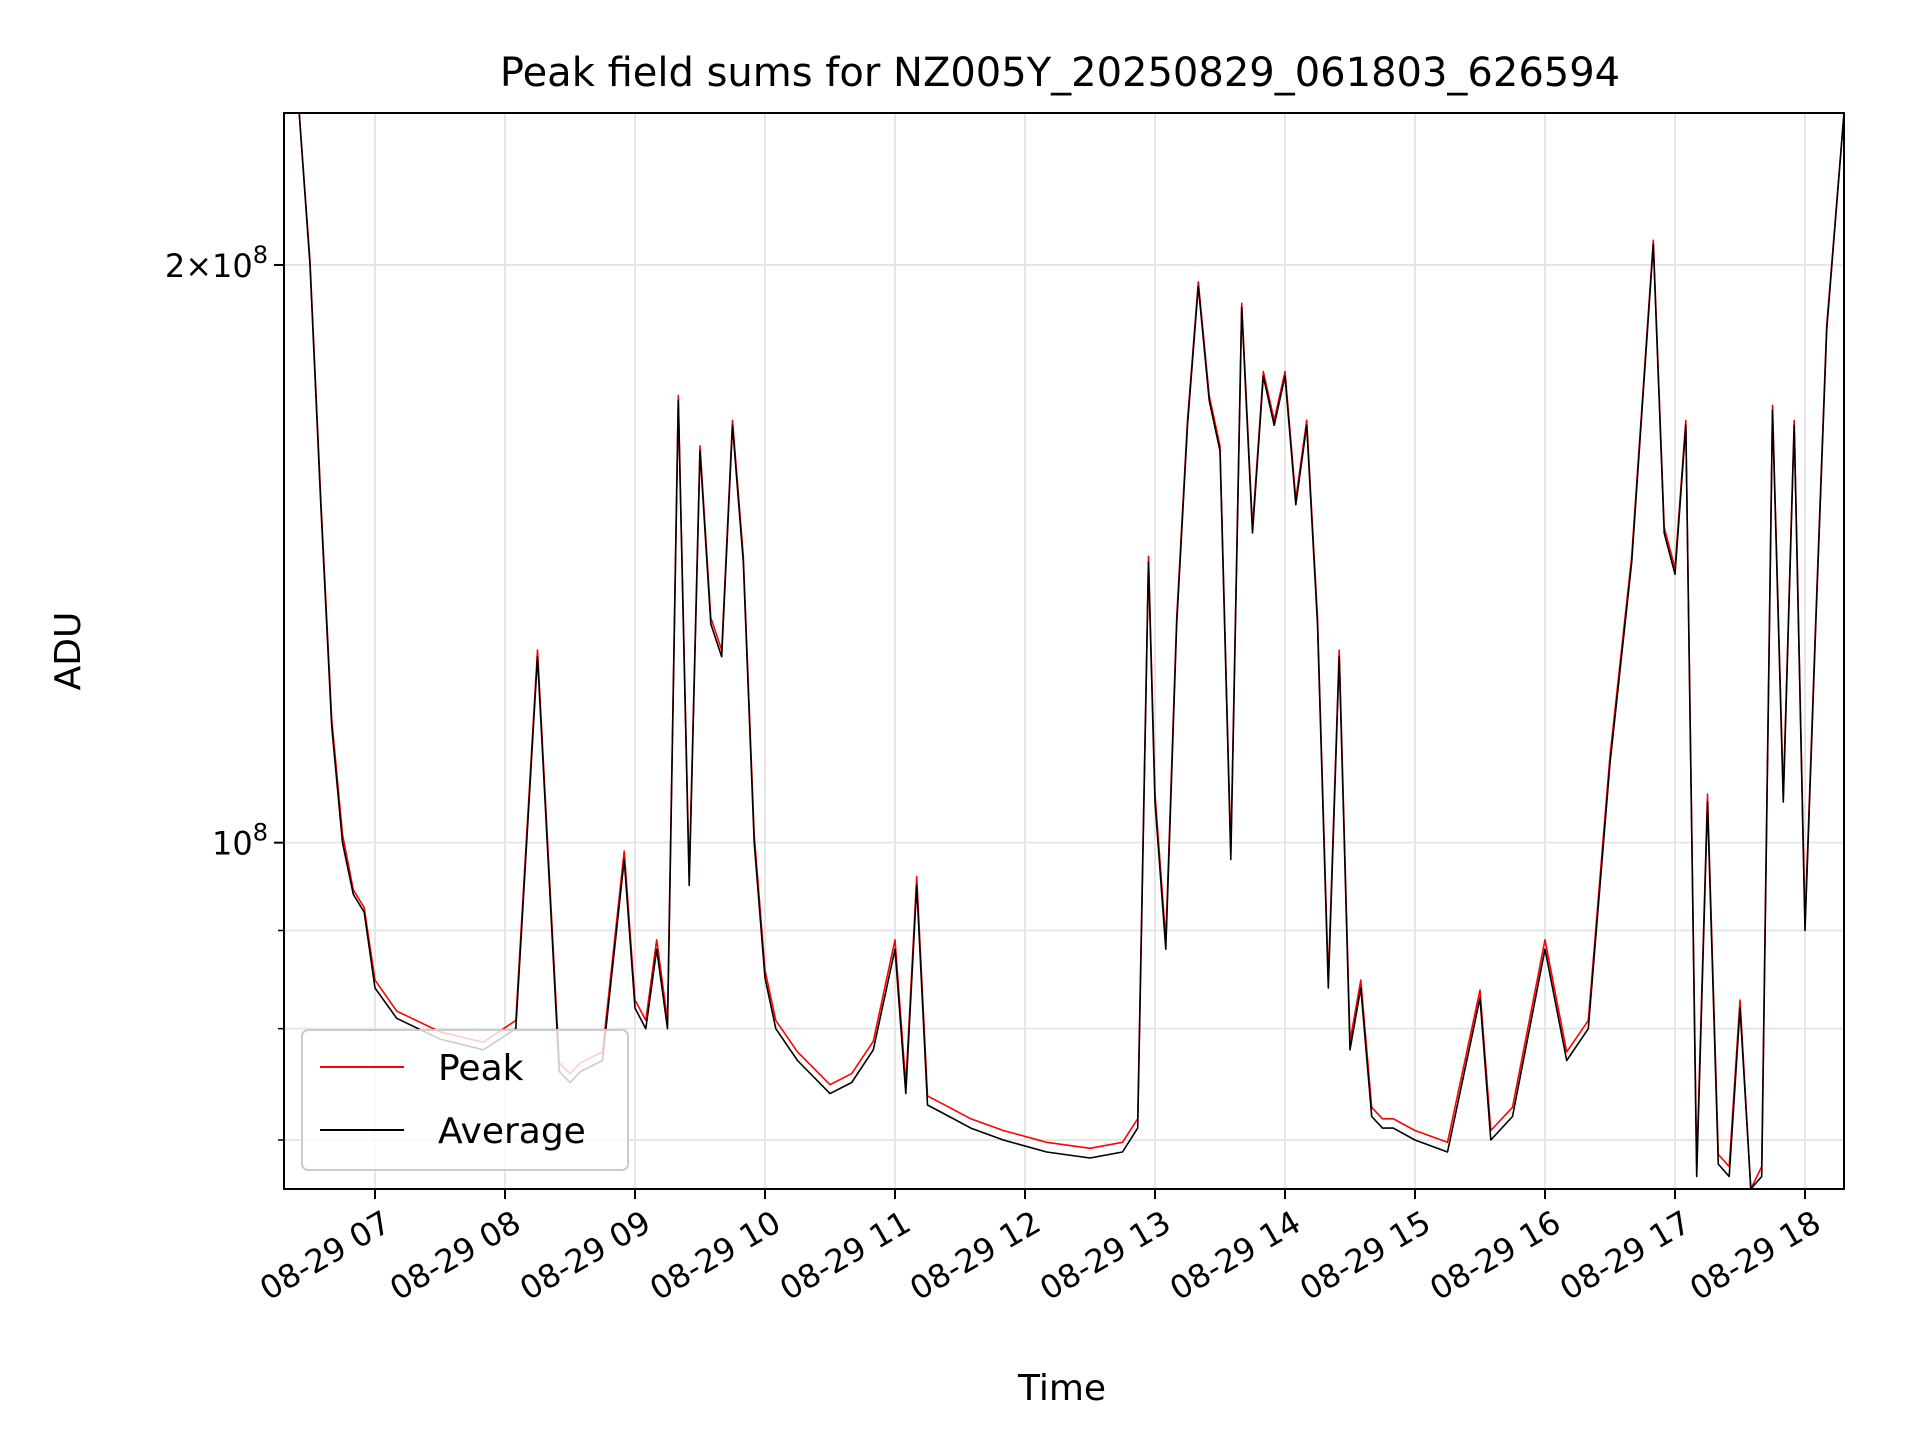 The width and height of the screenshot is (1920, 1440). What do you see at coordinates (481, 1068) in the screenshot?
I see `legend-label-peak: Peak` at bounding box center [481, 1068].